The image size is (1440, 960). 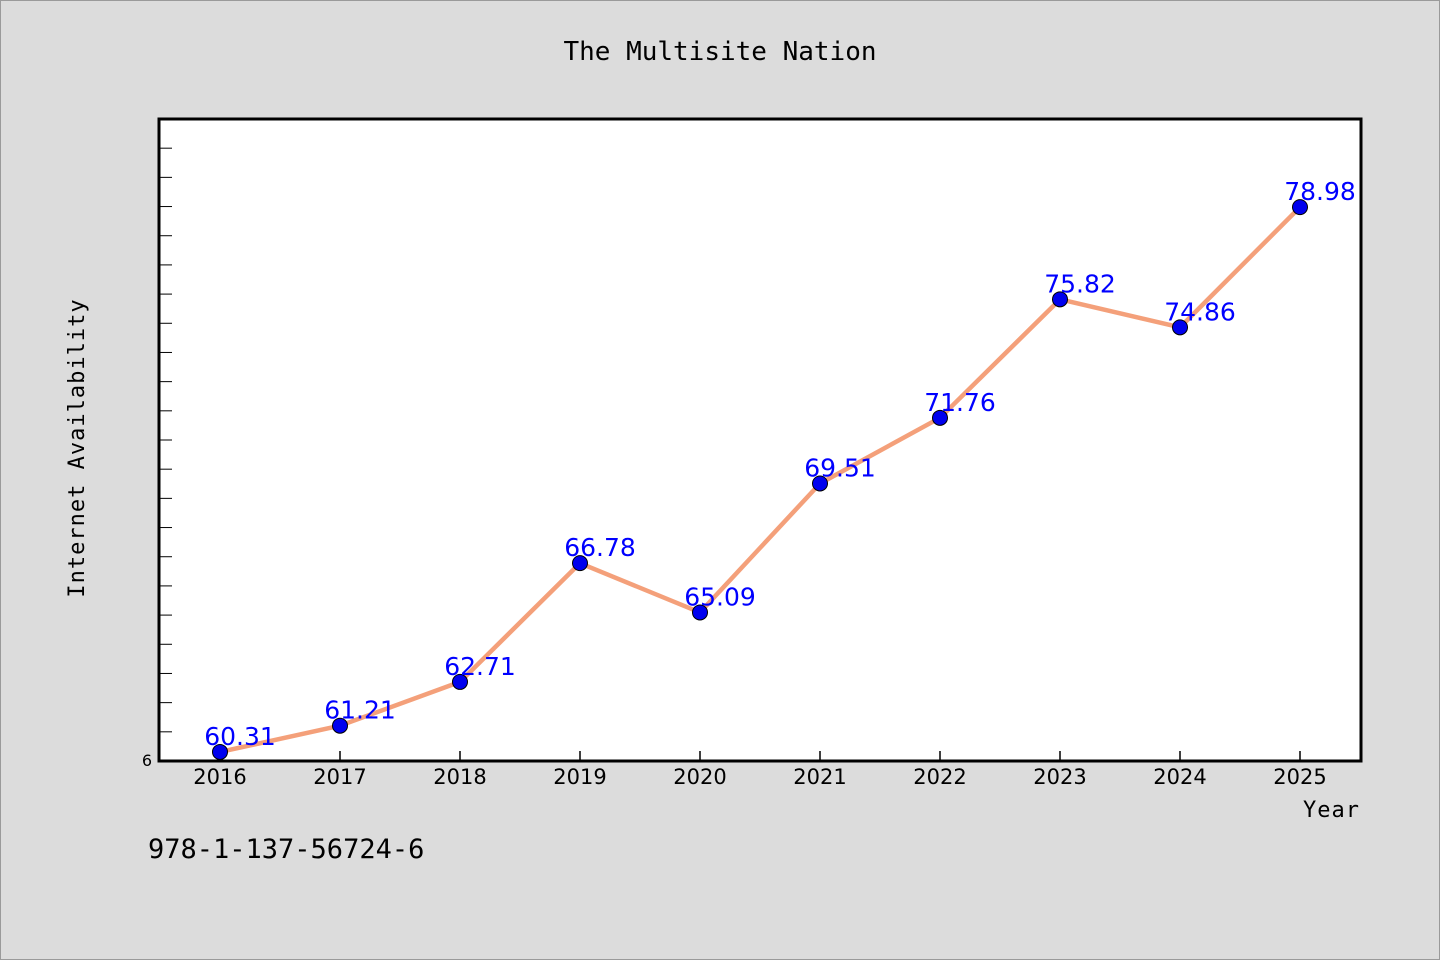 What do you see at coordinates (1331, 810) in the screenshot?
I see `x-axis-title: Year` at bounding box center [1331, 810].